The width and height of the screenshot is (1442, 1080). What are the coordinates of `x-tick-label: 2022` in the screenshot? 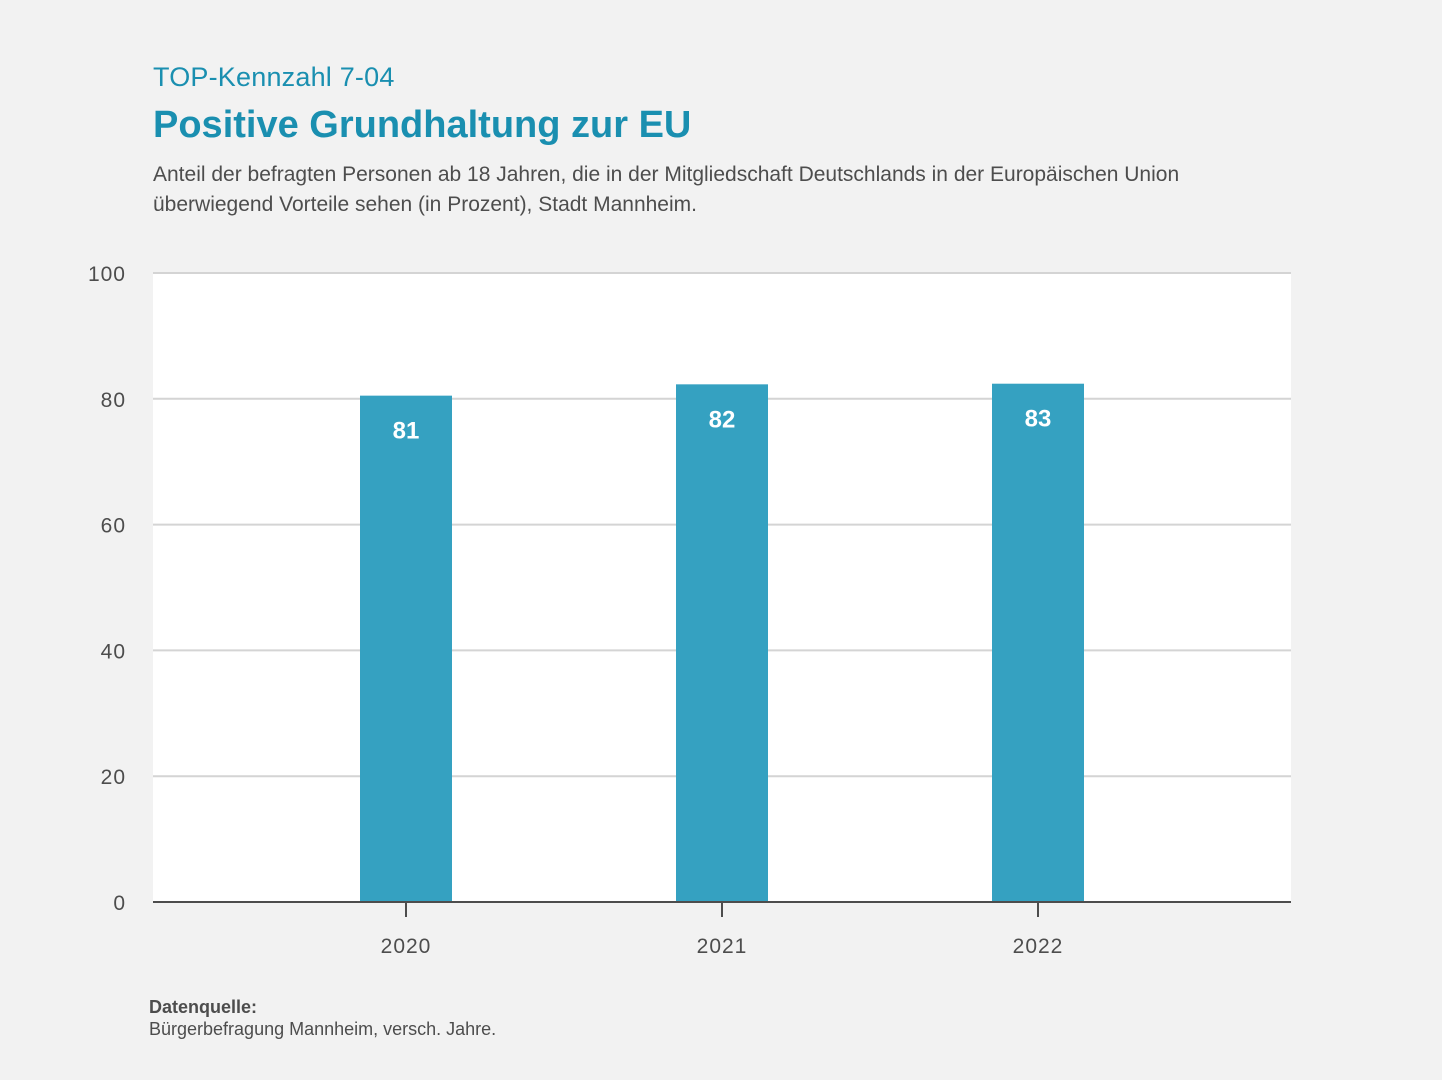 It's located at (1038, 946).